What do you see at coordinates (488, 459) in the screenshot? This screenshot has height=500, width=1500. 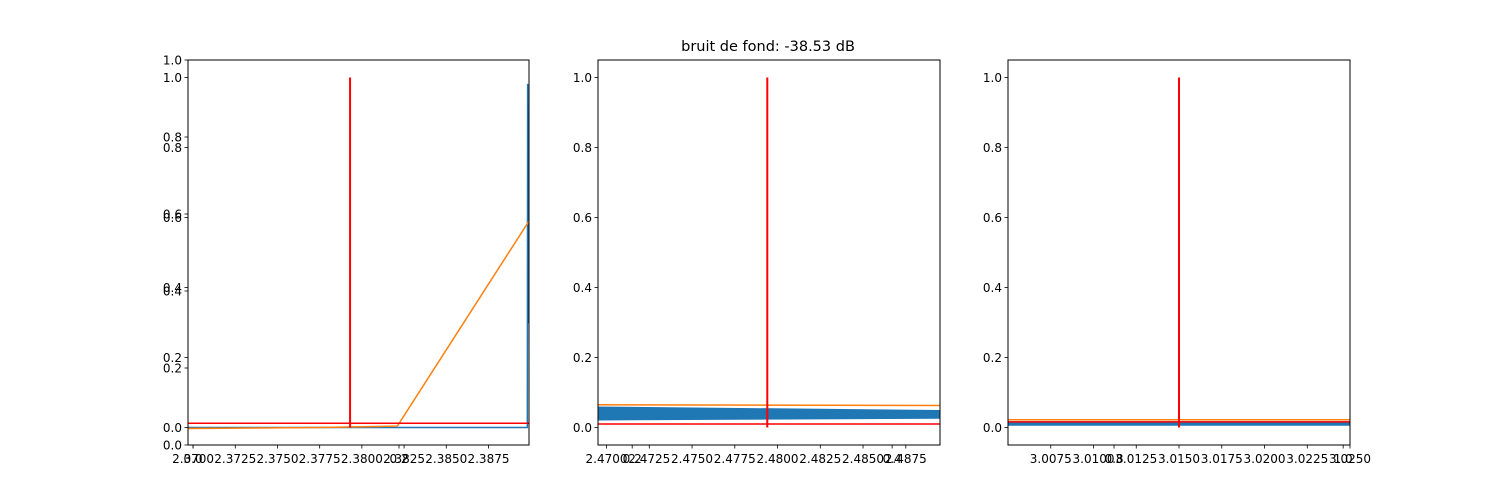 I see `x-tick-label: 2.3875` at bounding box center [488, 459].